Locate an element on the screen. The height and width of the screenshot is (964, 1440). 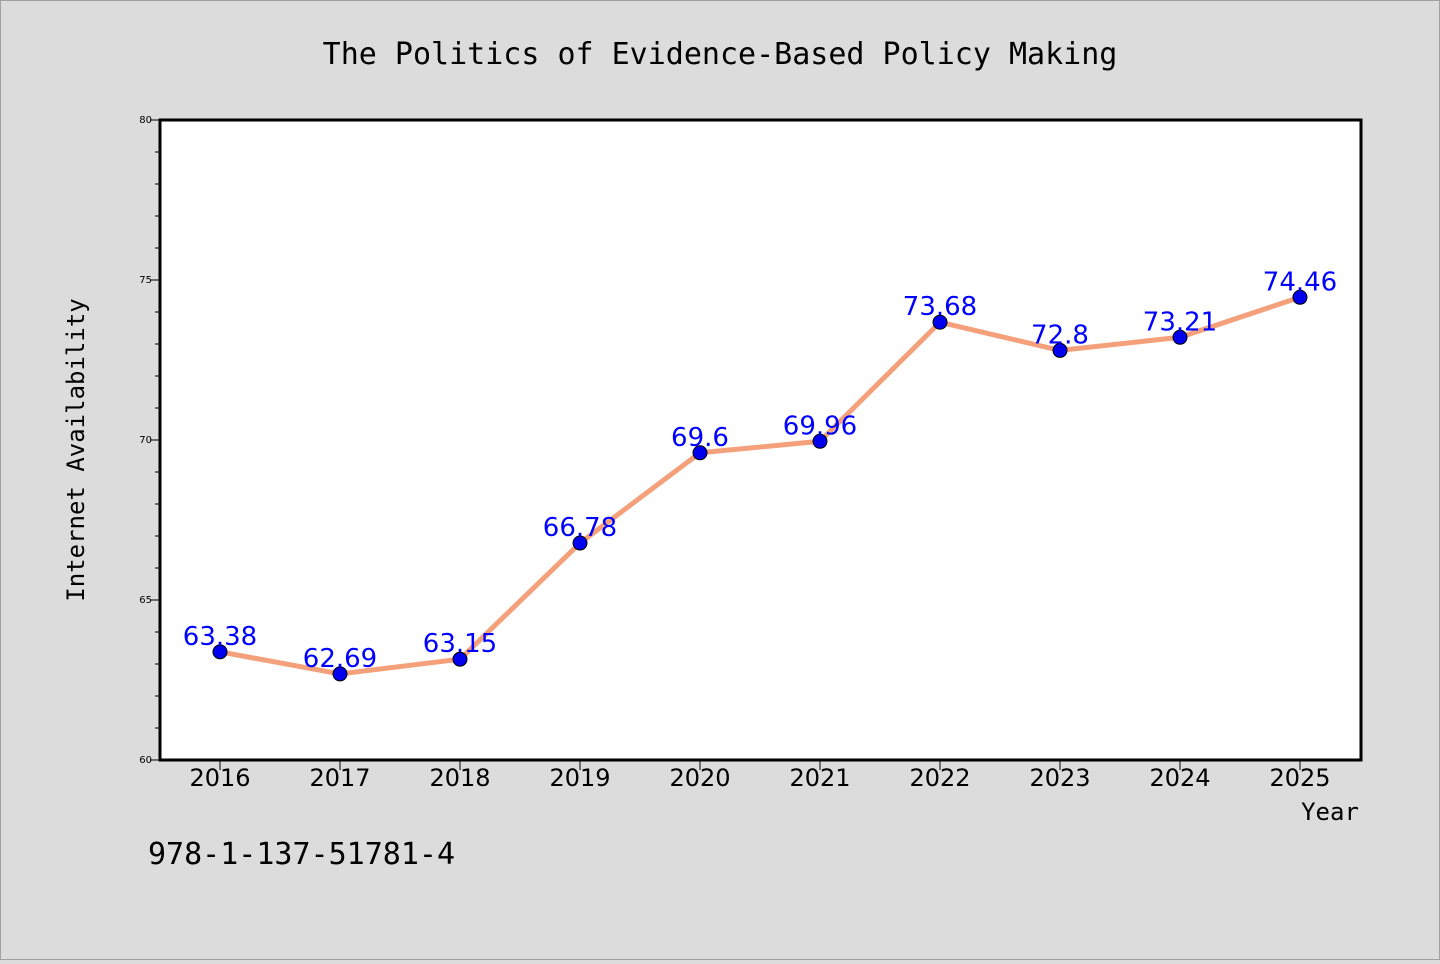
x-tick-label: 2022 is located at coordinates (939, 778).